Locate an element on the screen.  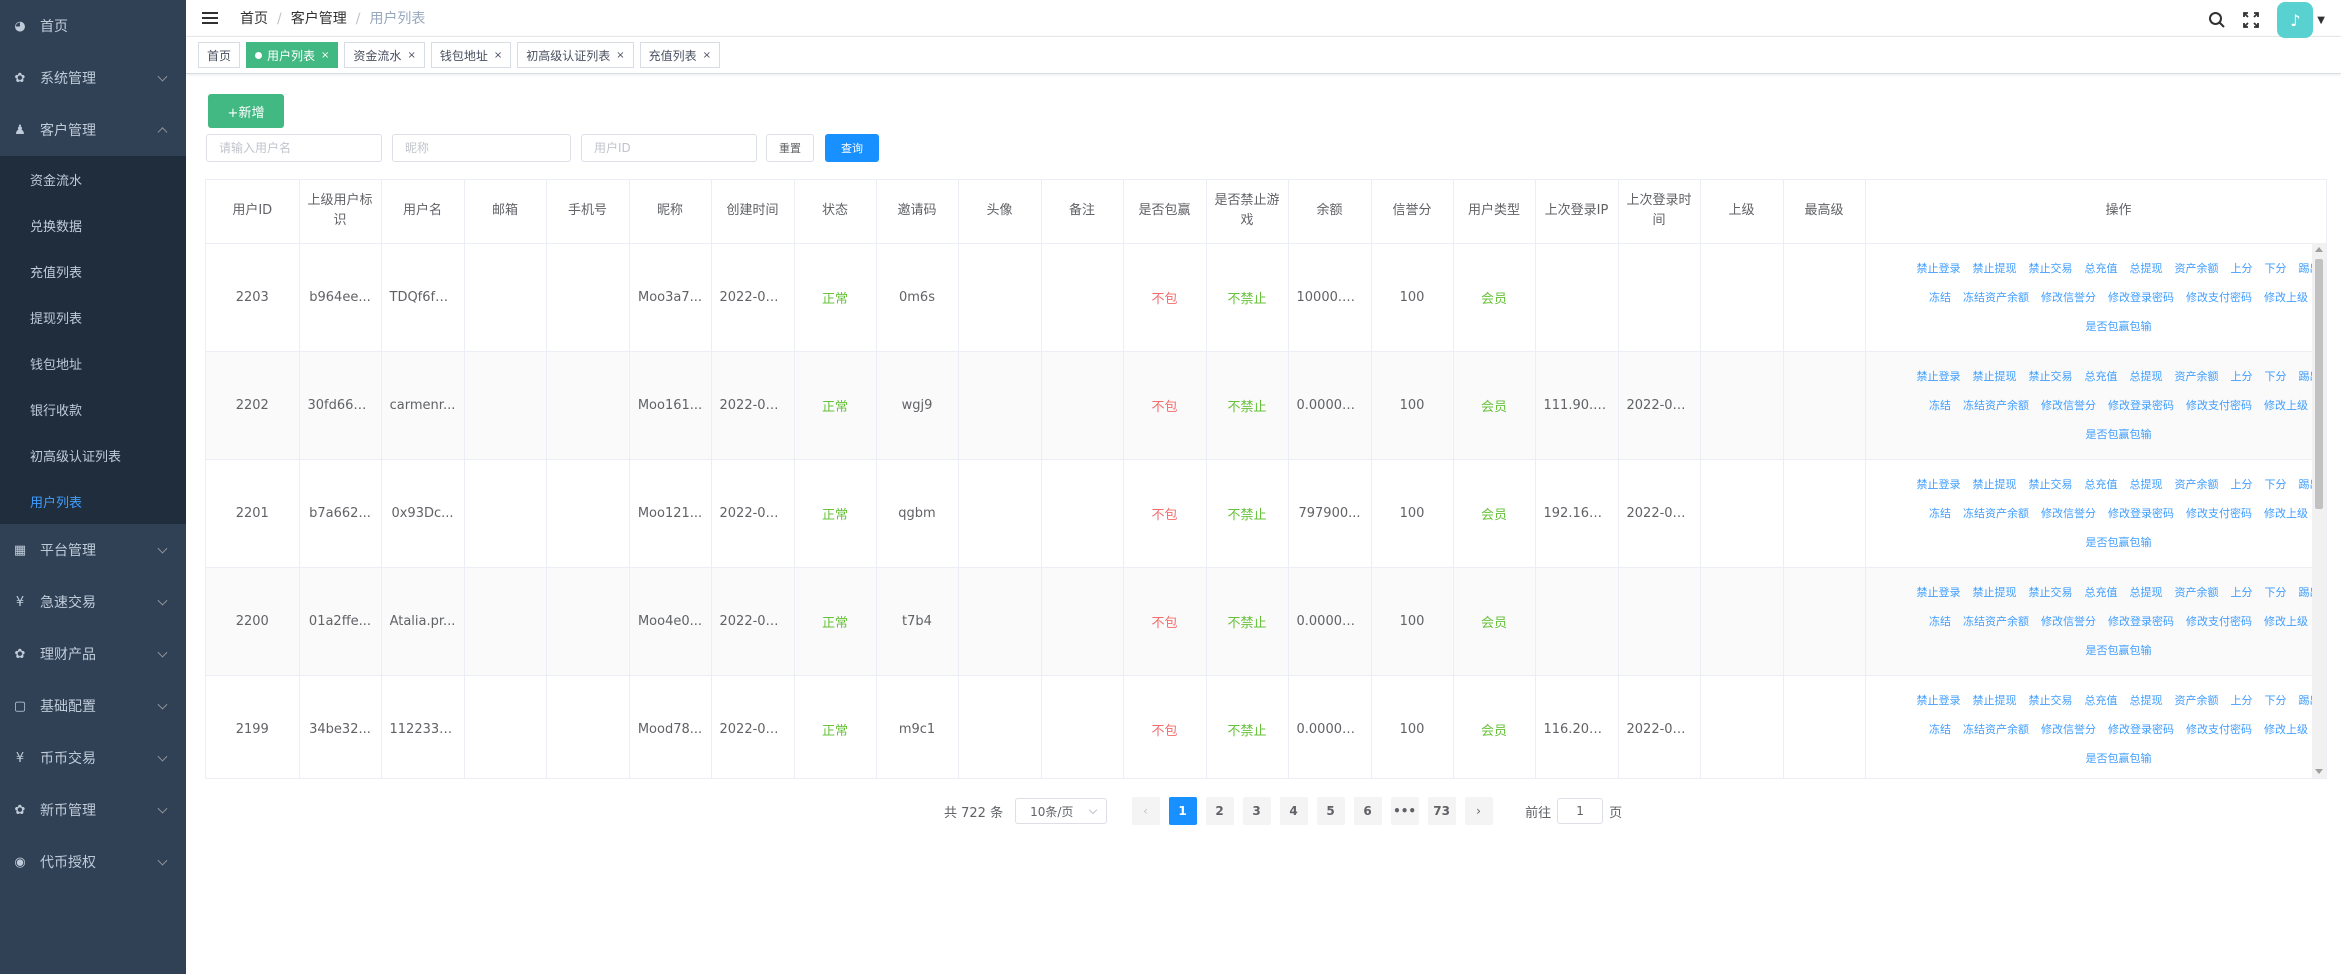
sidebar-item-7: ¥ 币币交易 is located at coordinates (93, 758).